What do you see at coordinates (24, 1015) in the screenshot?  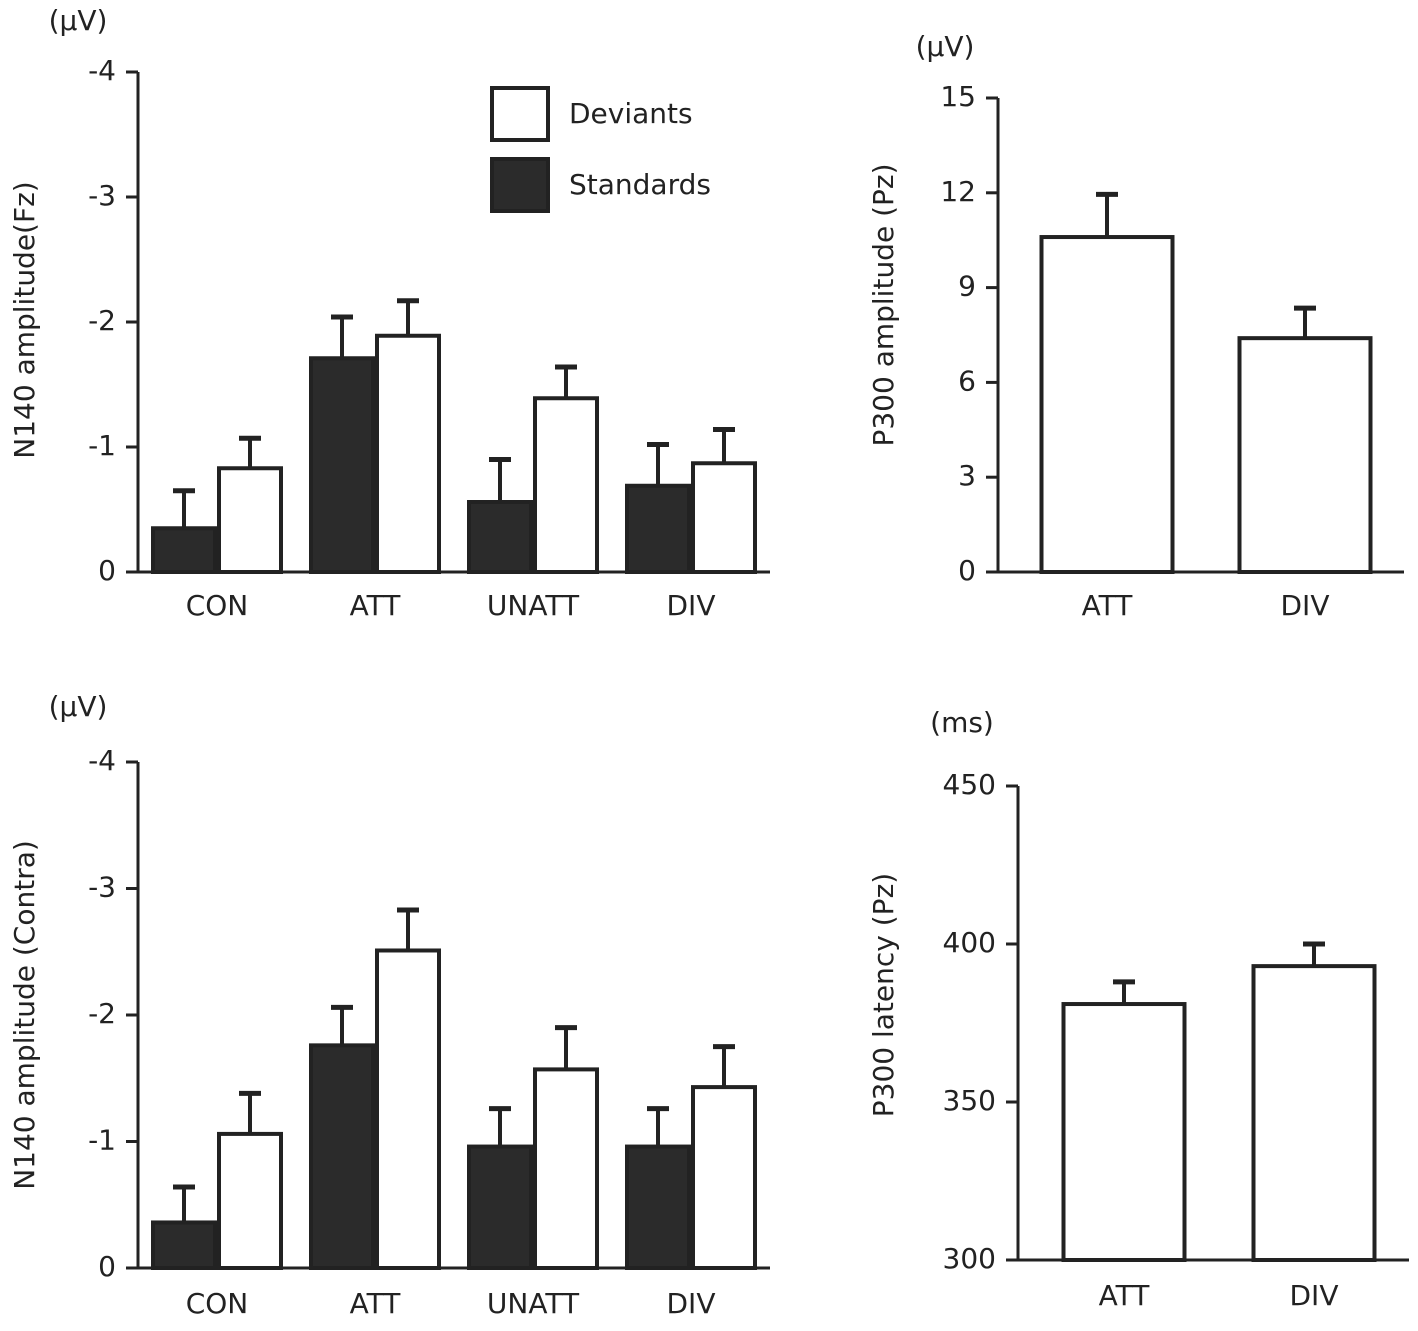 I see `y-axis-label: N140 amplitude (Contra)` at bounding box center [24, 1015].